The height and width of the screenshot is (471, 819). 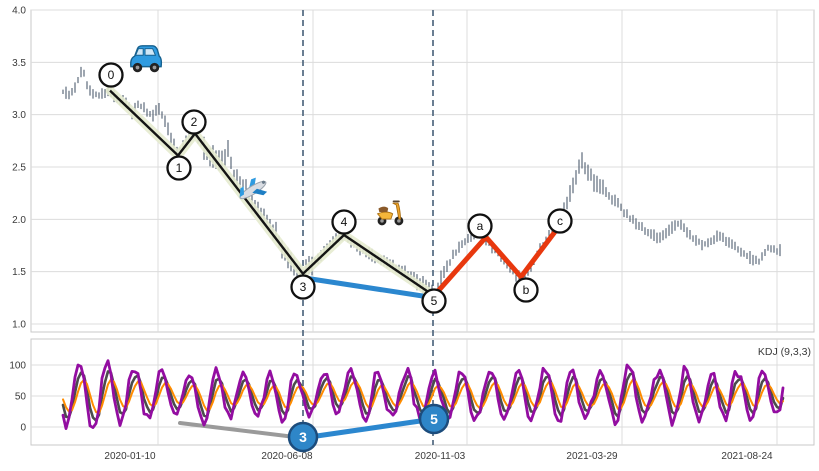 I want to click on plane-fuselage, so click(x=253, y=190).